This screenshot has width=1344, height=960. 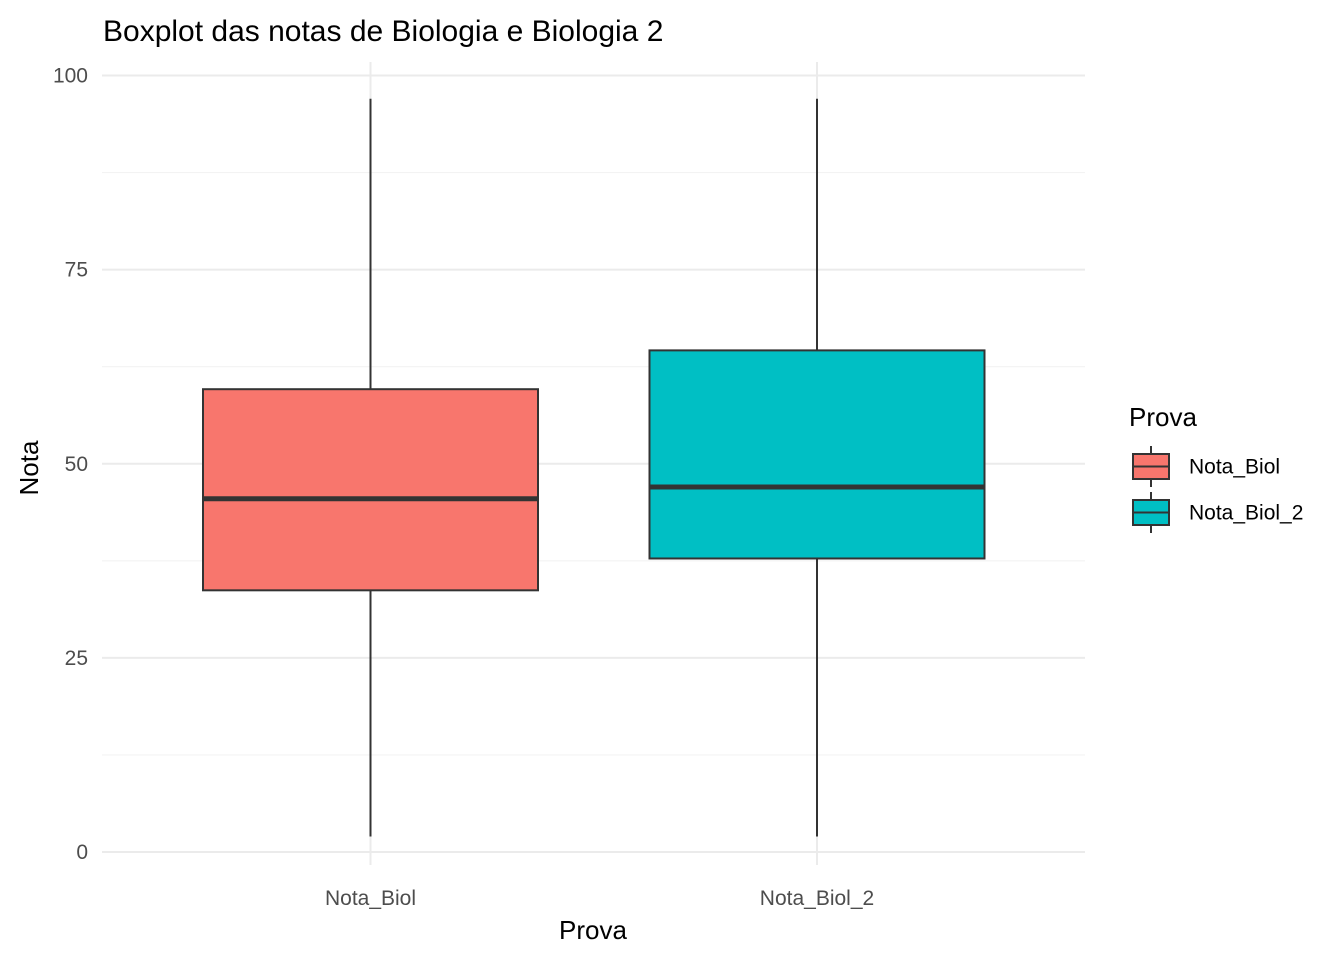 What do you see at coordinates (76, 270) in the screenshot?
I see `y-tick-label: 75` at bounding box center [76, 270].